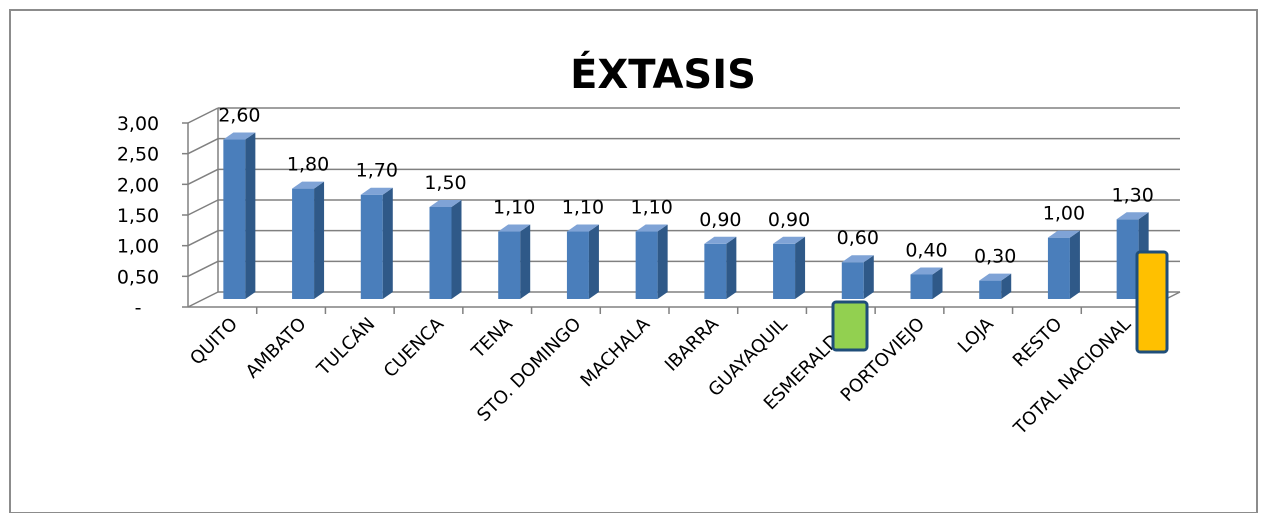 The height and width of the screenshot is (513, 1267). Describe the element at coordinates (663, 74) in the screenshot. I see `chart-title: ÉXTASIS` at that location.